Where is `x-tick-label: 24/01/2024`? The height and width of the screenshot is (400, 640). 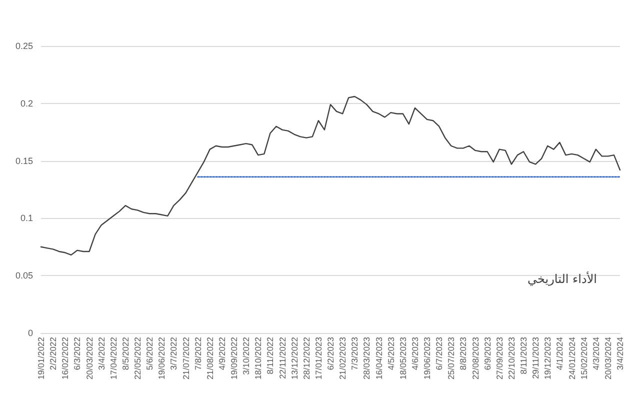 x-tick-label: 24/01/2024 is located at coordinates (571, 358).